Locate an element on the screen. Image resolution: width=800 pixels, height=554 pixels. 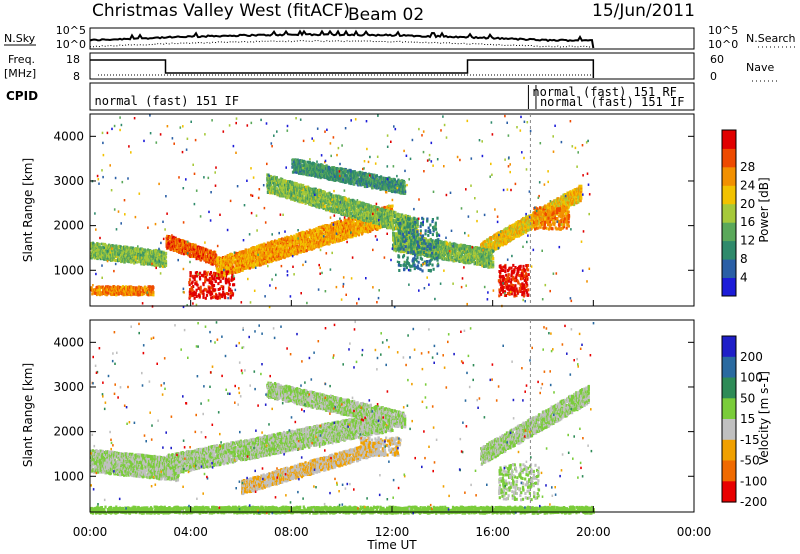
nave-tick-high: 60 is located at coordinates (717, 59).